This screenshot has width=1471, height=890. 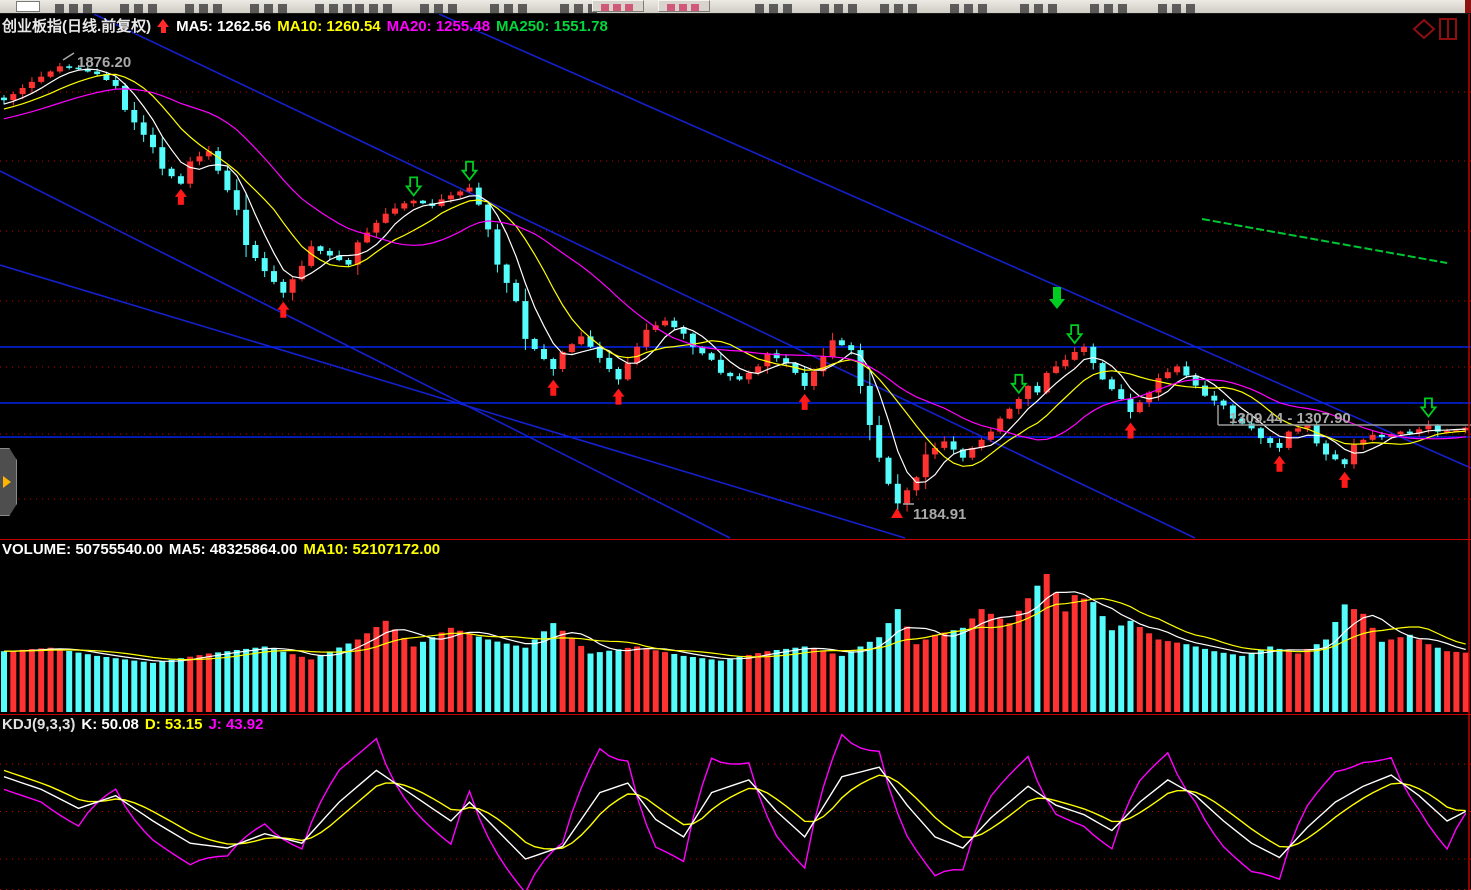 I want to click on kdj-label-3: J: 43.92, so click(x=236, y=724).